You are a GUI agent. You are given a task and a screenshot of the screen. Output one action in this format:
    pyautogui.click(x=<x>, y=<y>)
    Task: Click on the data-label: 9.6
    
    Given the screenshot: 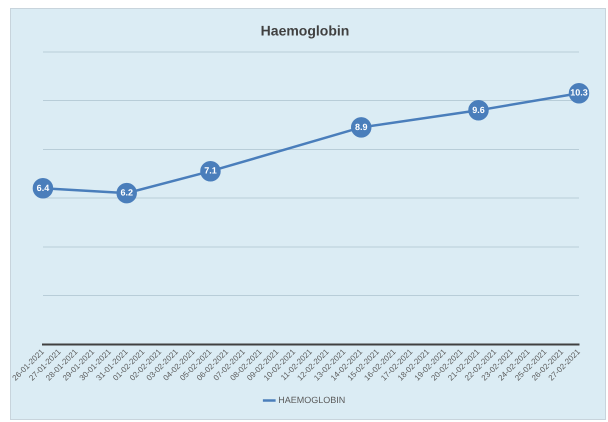 What is the action you would take?
    pyautogui.click(x=478, y=109)
    